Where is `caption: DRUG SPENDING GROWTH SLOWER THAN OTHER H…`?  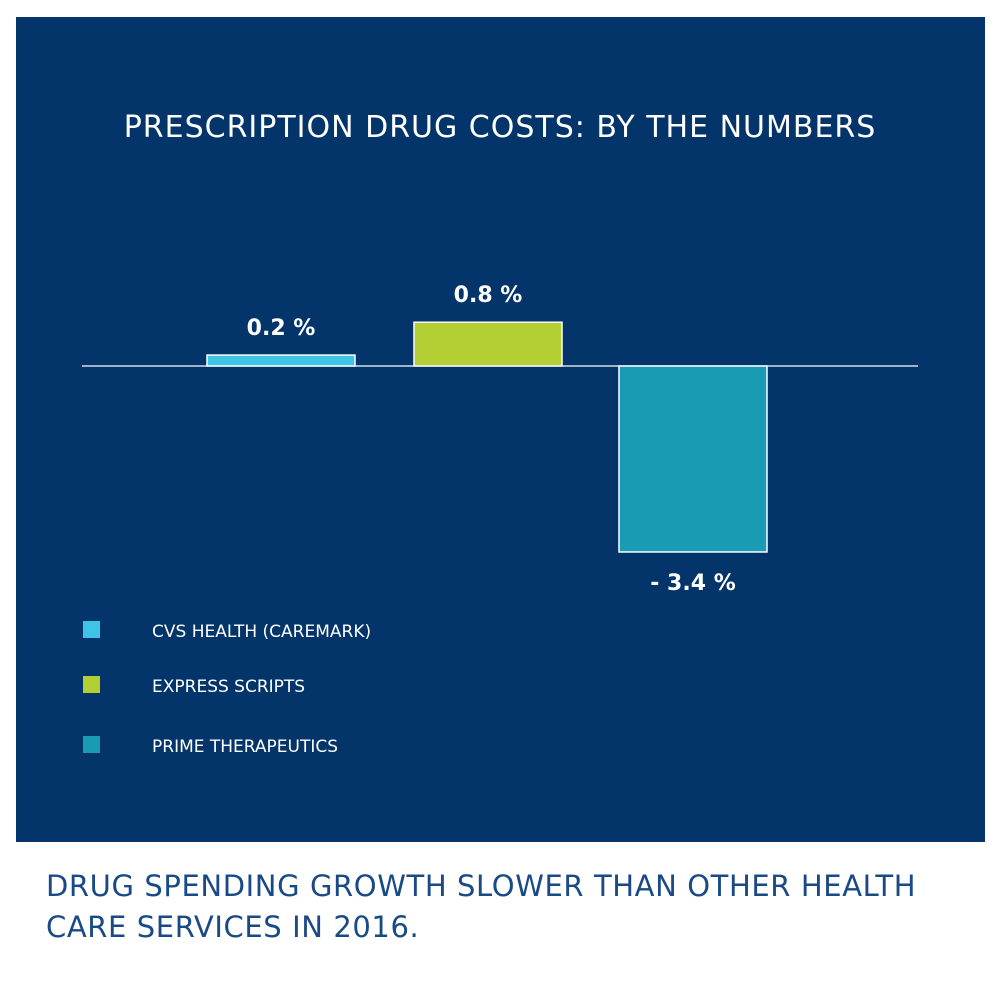
caption: DRUG SPENDING GROWTH SLOWER THAN OTHER H… is located at coordinates (481, 906).